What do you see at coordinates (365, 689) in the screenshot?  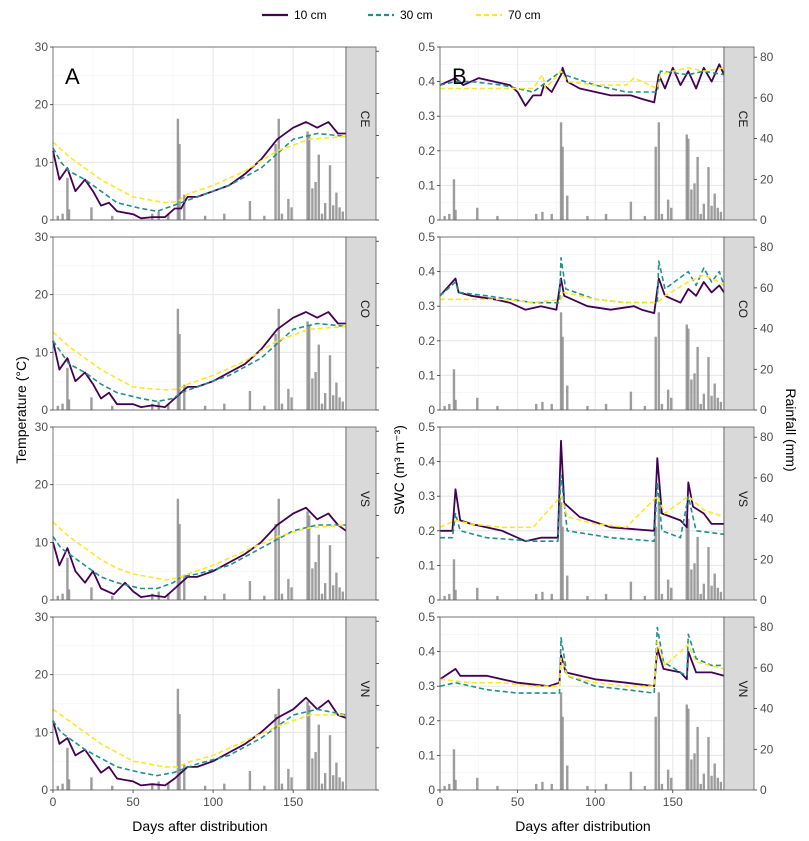 I see `facet-strip-label: VN` at bounding box center [365, 689].